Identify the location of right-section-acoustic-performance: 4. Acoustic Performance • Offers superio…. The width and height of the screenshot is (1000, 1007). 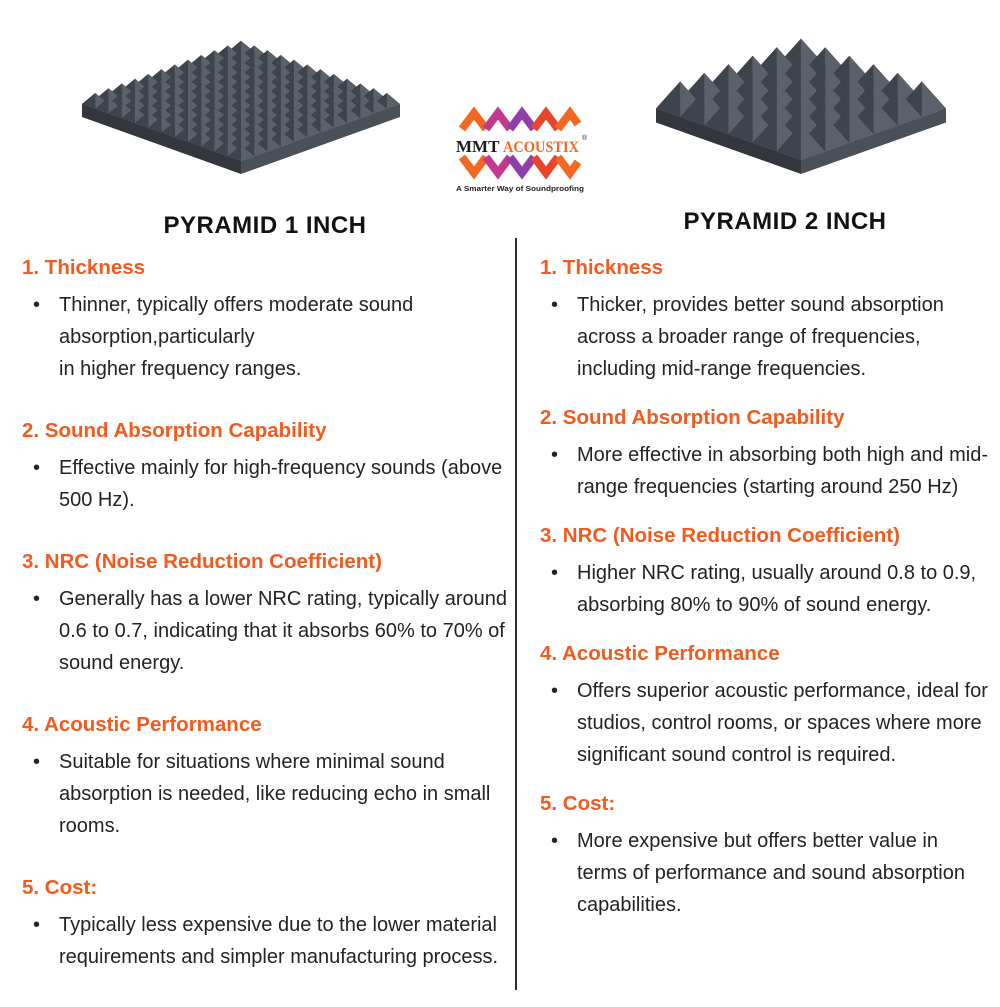
(766, 706).